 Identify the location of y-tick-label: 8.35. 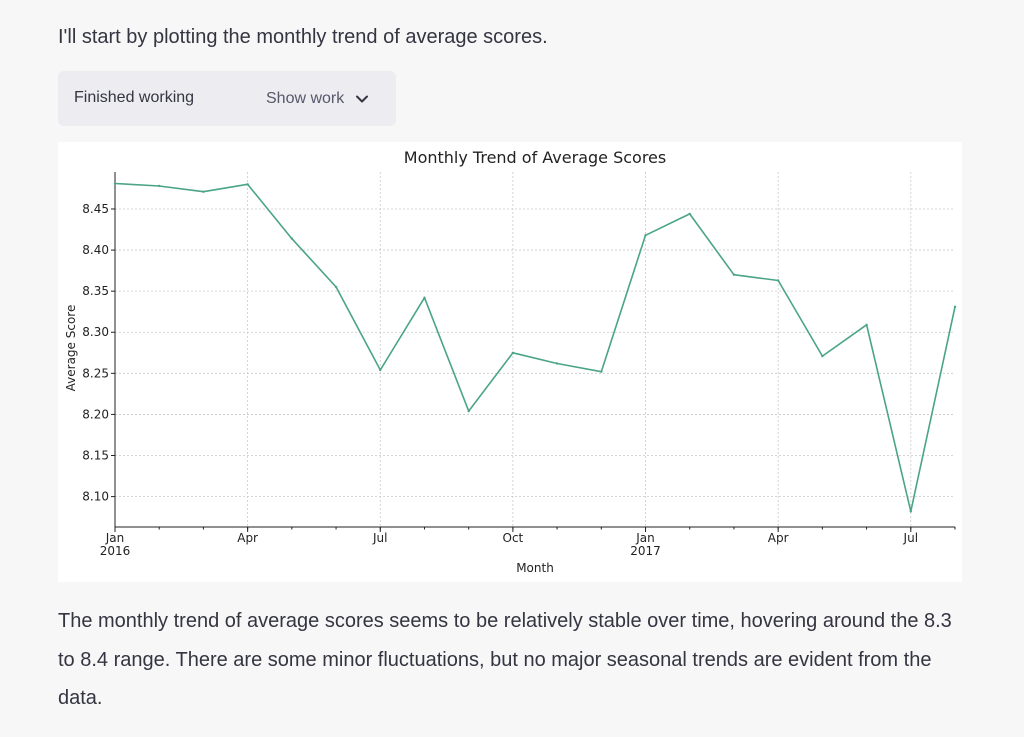
(95, 291).